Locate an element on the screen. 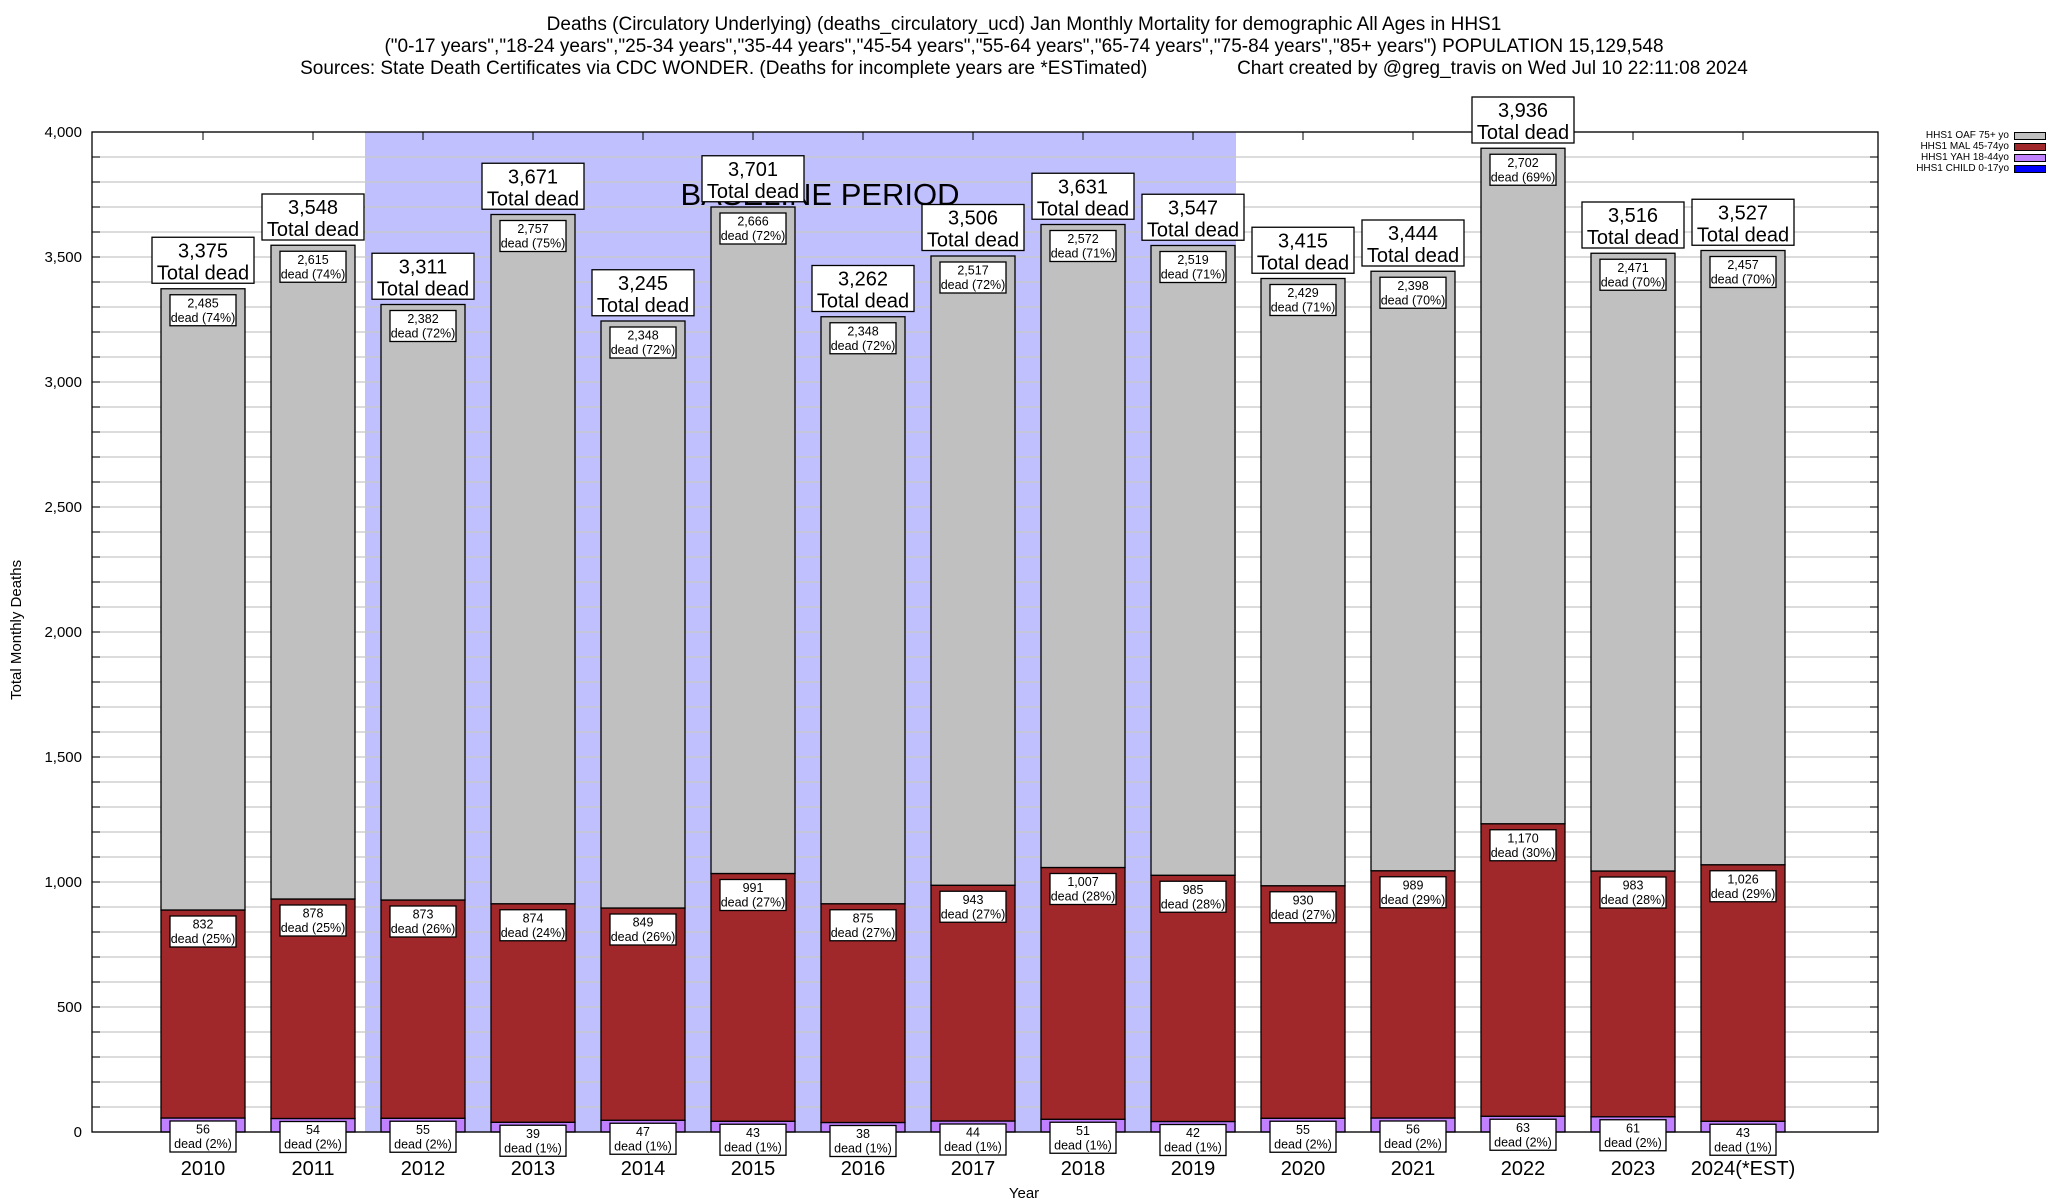 This screenshot has height=1202, width=2048. x-tick-label: 2014 is located at coordinates (643, 1169).